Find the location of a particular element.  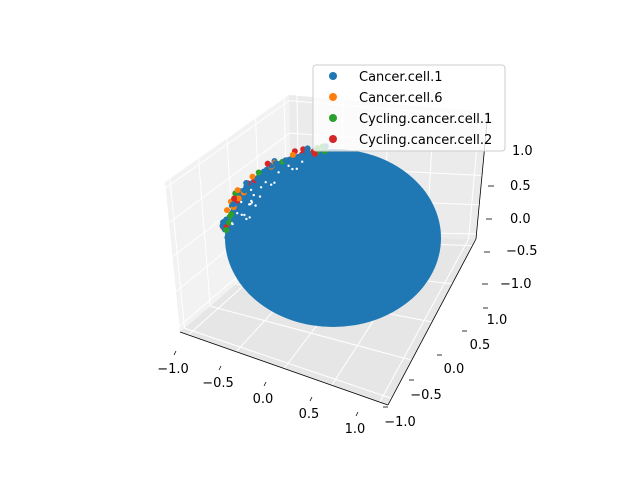

y-axis-line is located at coordinates (432, 322).